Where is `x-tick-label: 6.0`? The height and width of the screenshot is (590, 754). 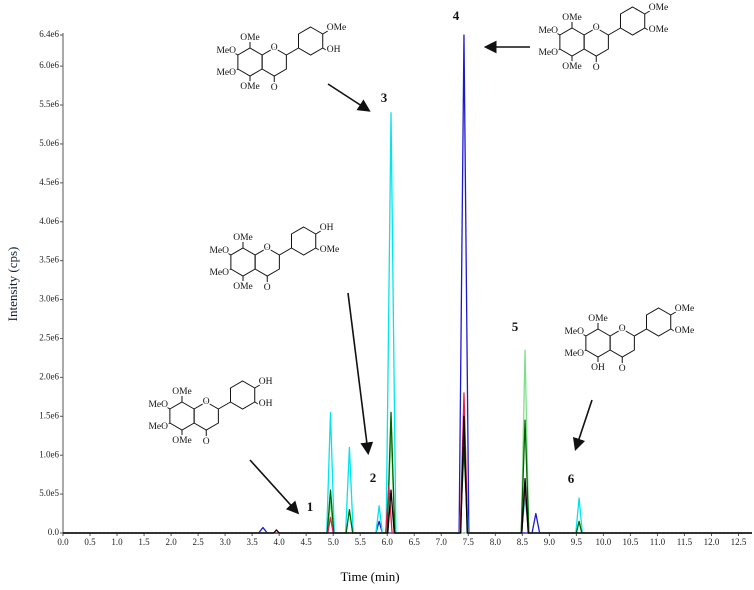 x-tick-label: 6.0 is located at coordinates (388, 542).